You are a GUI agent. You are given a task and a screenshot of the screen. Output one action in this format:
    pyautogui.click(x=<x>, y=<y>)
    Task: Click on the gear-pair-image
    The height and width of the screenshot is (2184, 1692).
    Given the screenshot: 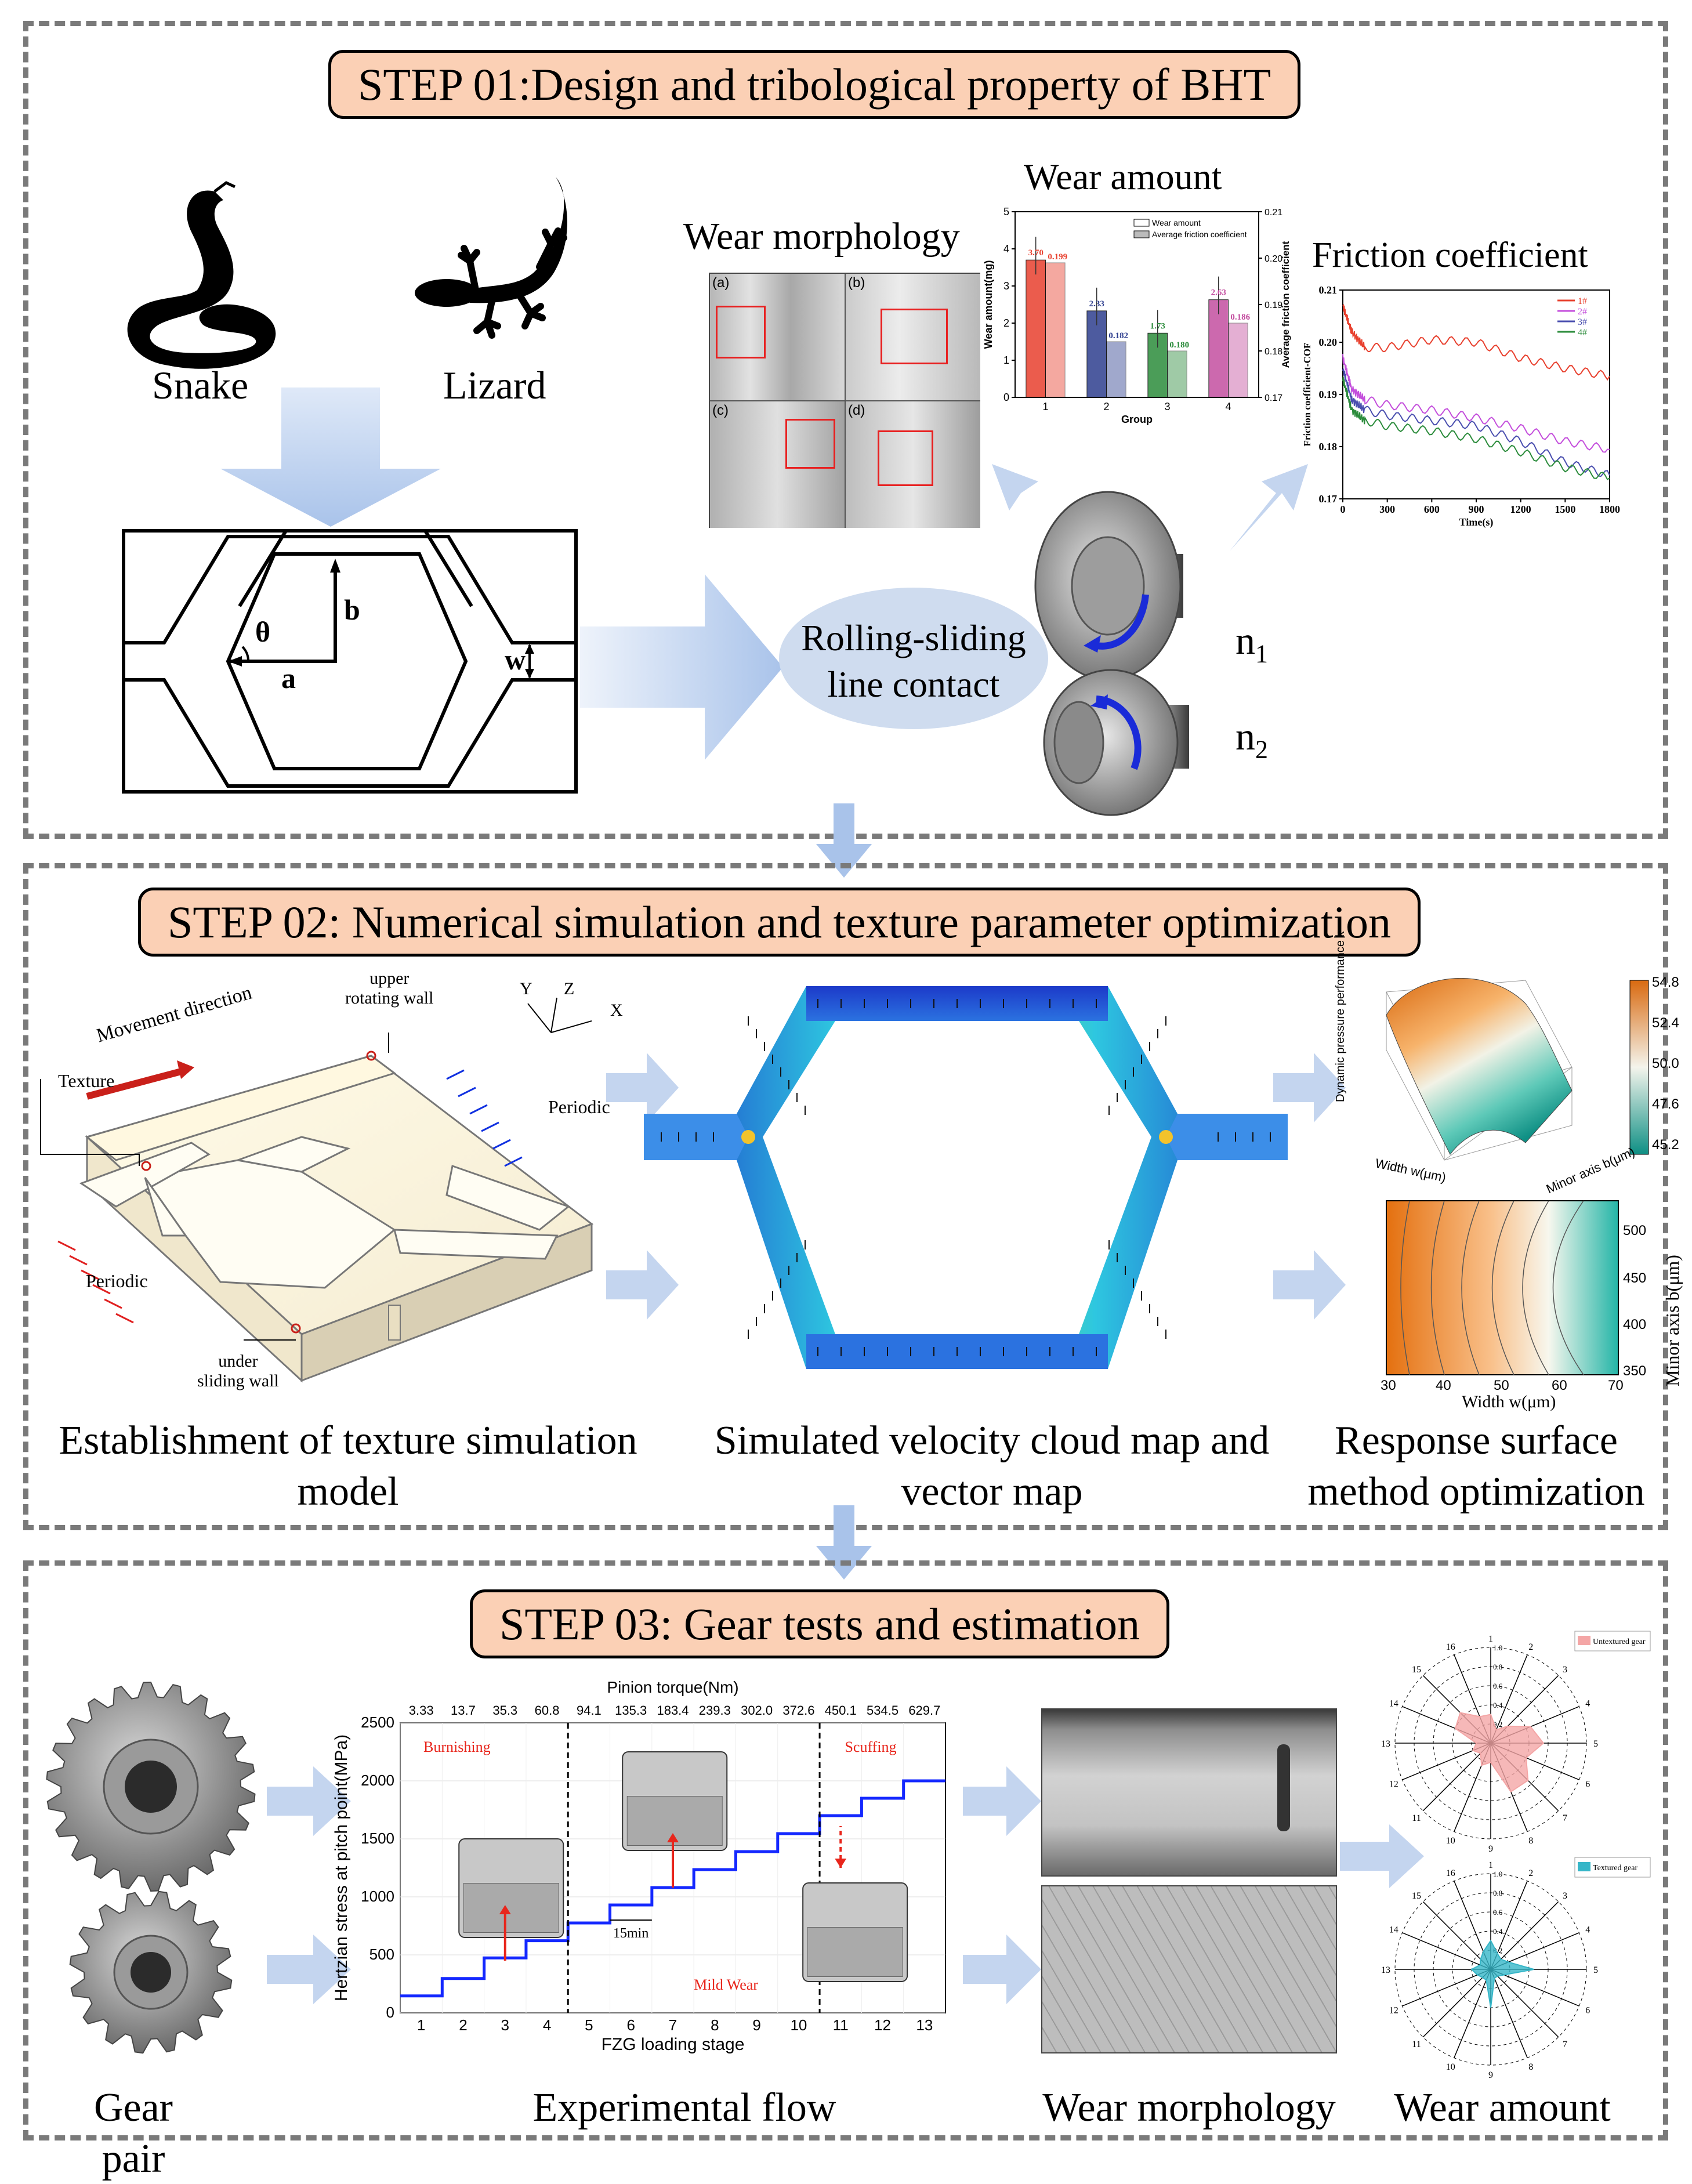 What is the action you would take?
    pyautogui.click(x=151, y=1868)
    